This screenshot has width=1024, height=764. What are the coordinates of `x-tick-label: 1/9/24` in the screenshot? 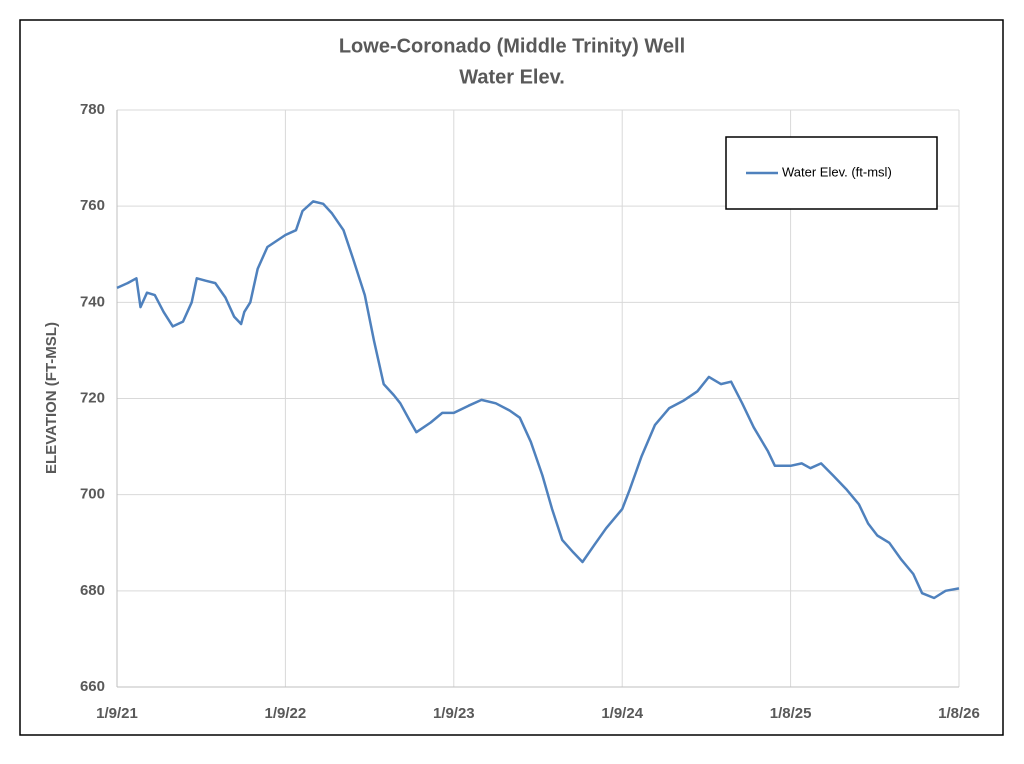 It's located at (622, 713).